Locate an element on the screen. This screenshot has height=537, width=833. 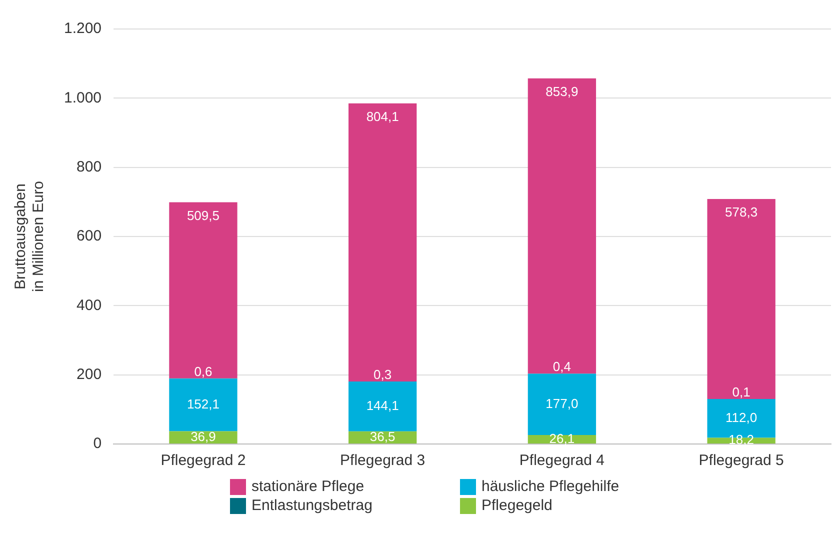
legend-label: häusliche Pflegehilfe is located at coordinates (551, 486).